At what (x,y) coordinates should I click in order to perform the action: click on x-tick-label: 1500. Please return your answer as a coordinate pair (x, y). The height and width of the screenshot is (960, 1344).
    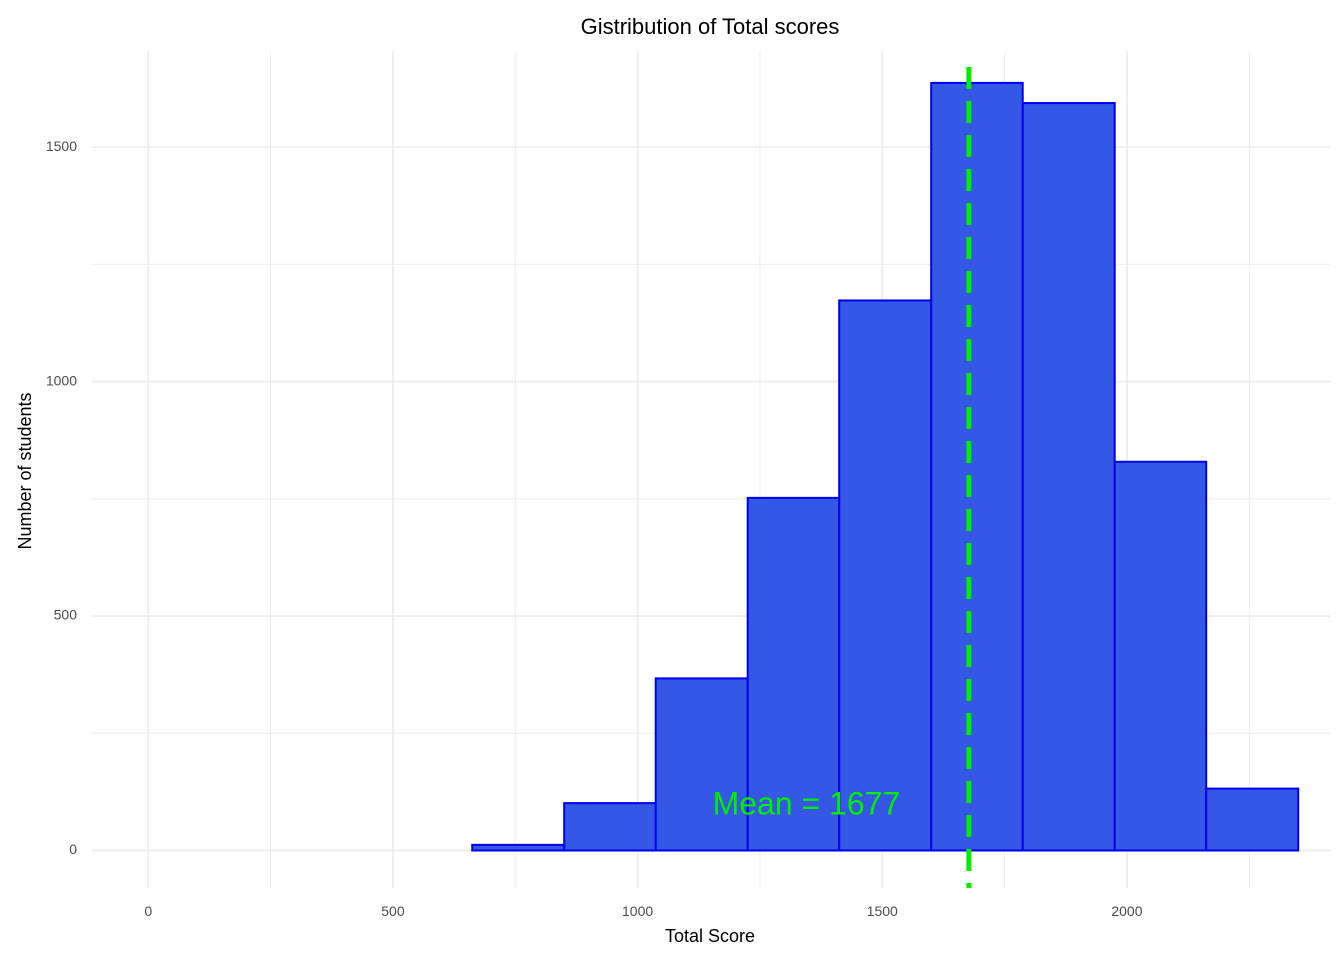
    Looking at the image, I should click on (882, 911).